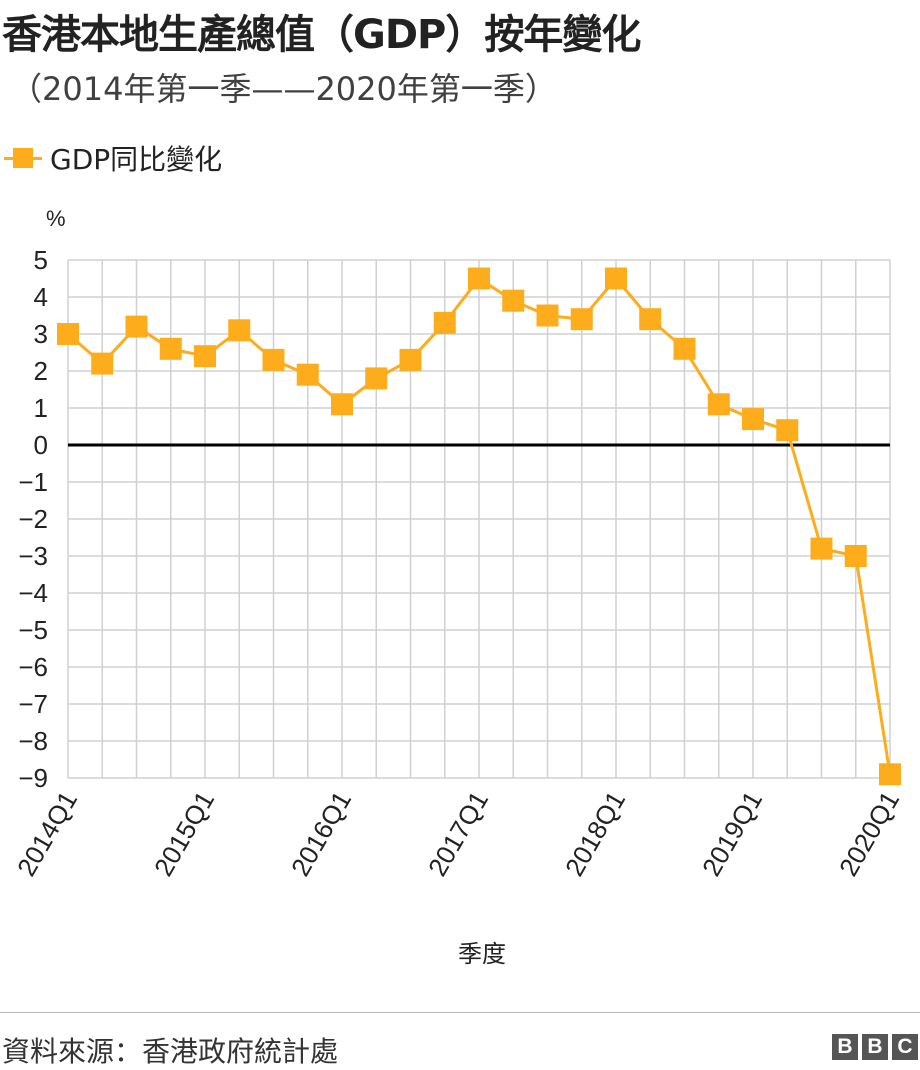  I want to click on y-tick-label: −4, so click(33, 593).